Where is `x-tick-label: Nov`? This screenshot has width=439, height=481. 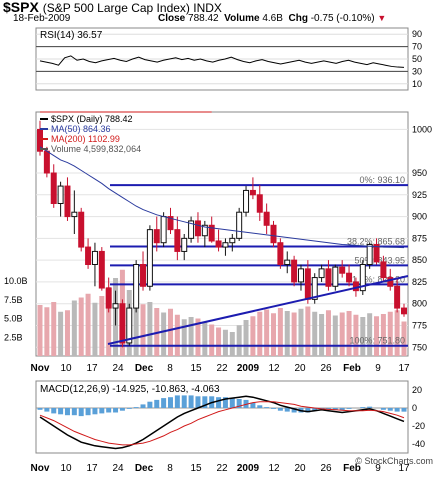 x-tick-label: Nov is located at coordinates (40, 368).